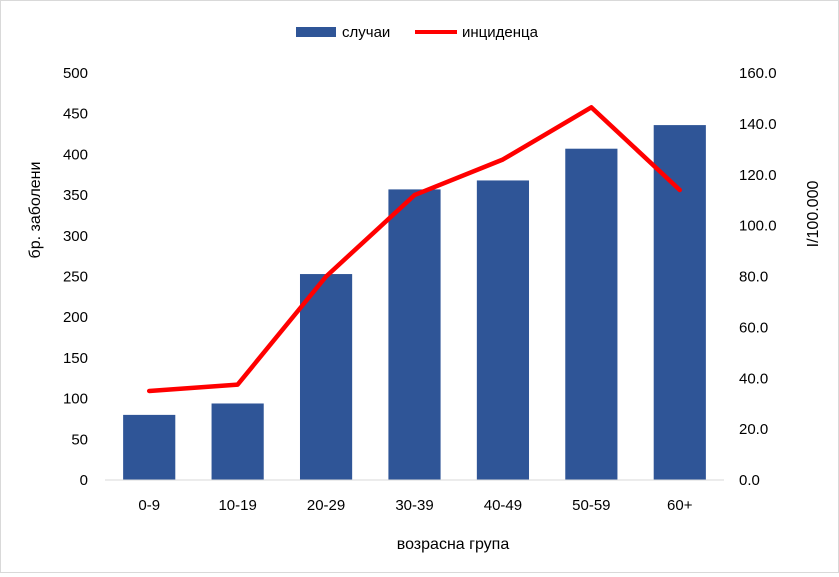  I want to click on legend-label-cases: случаи, so click(366, 32).